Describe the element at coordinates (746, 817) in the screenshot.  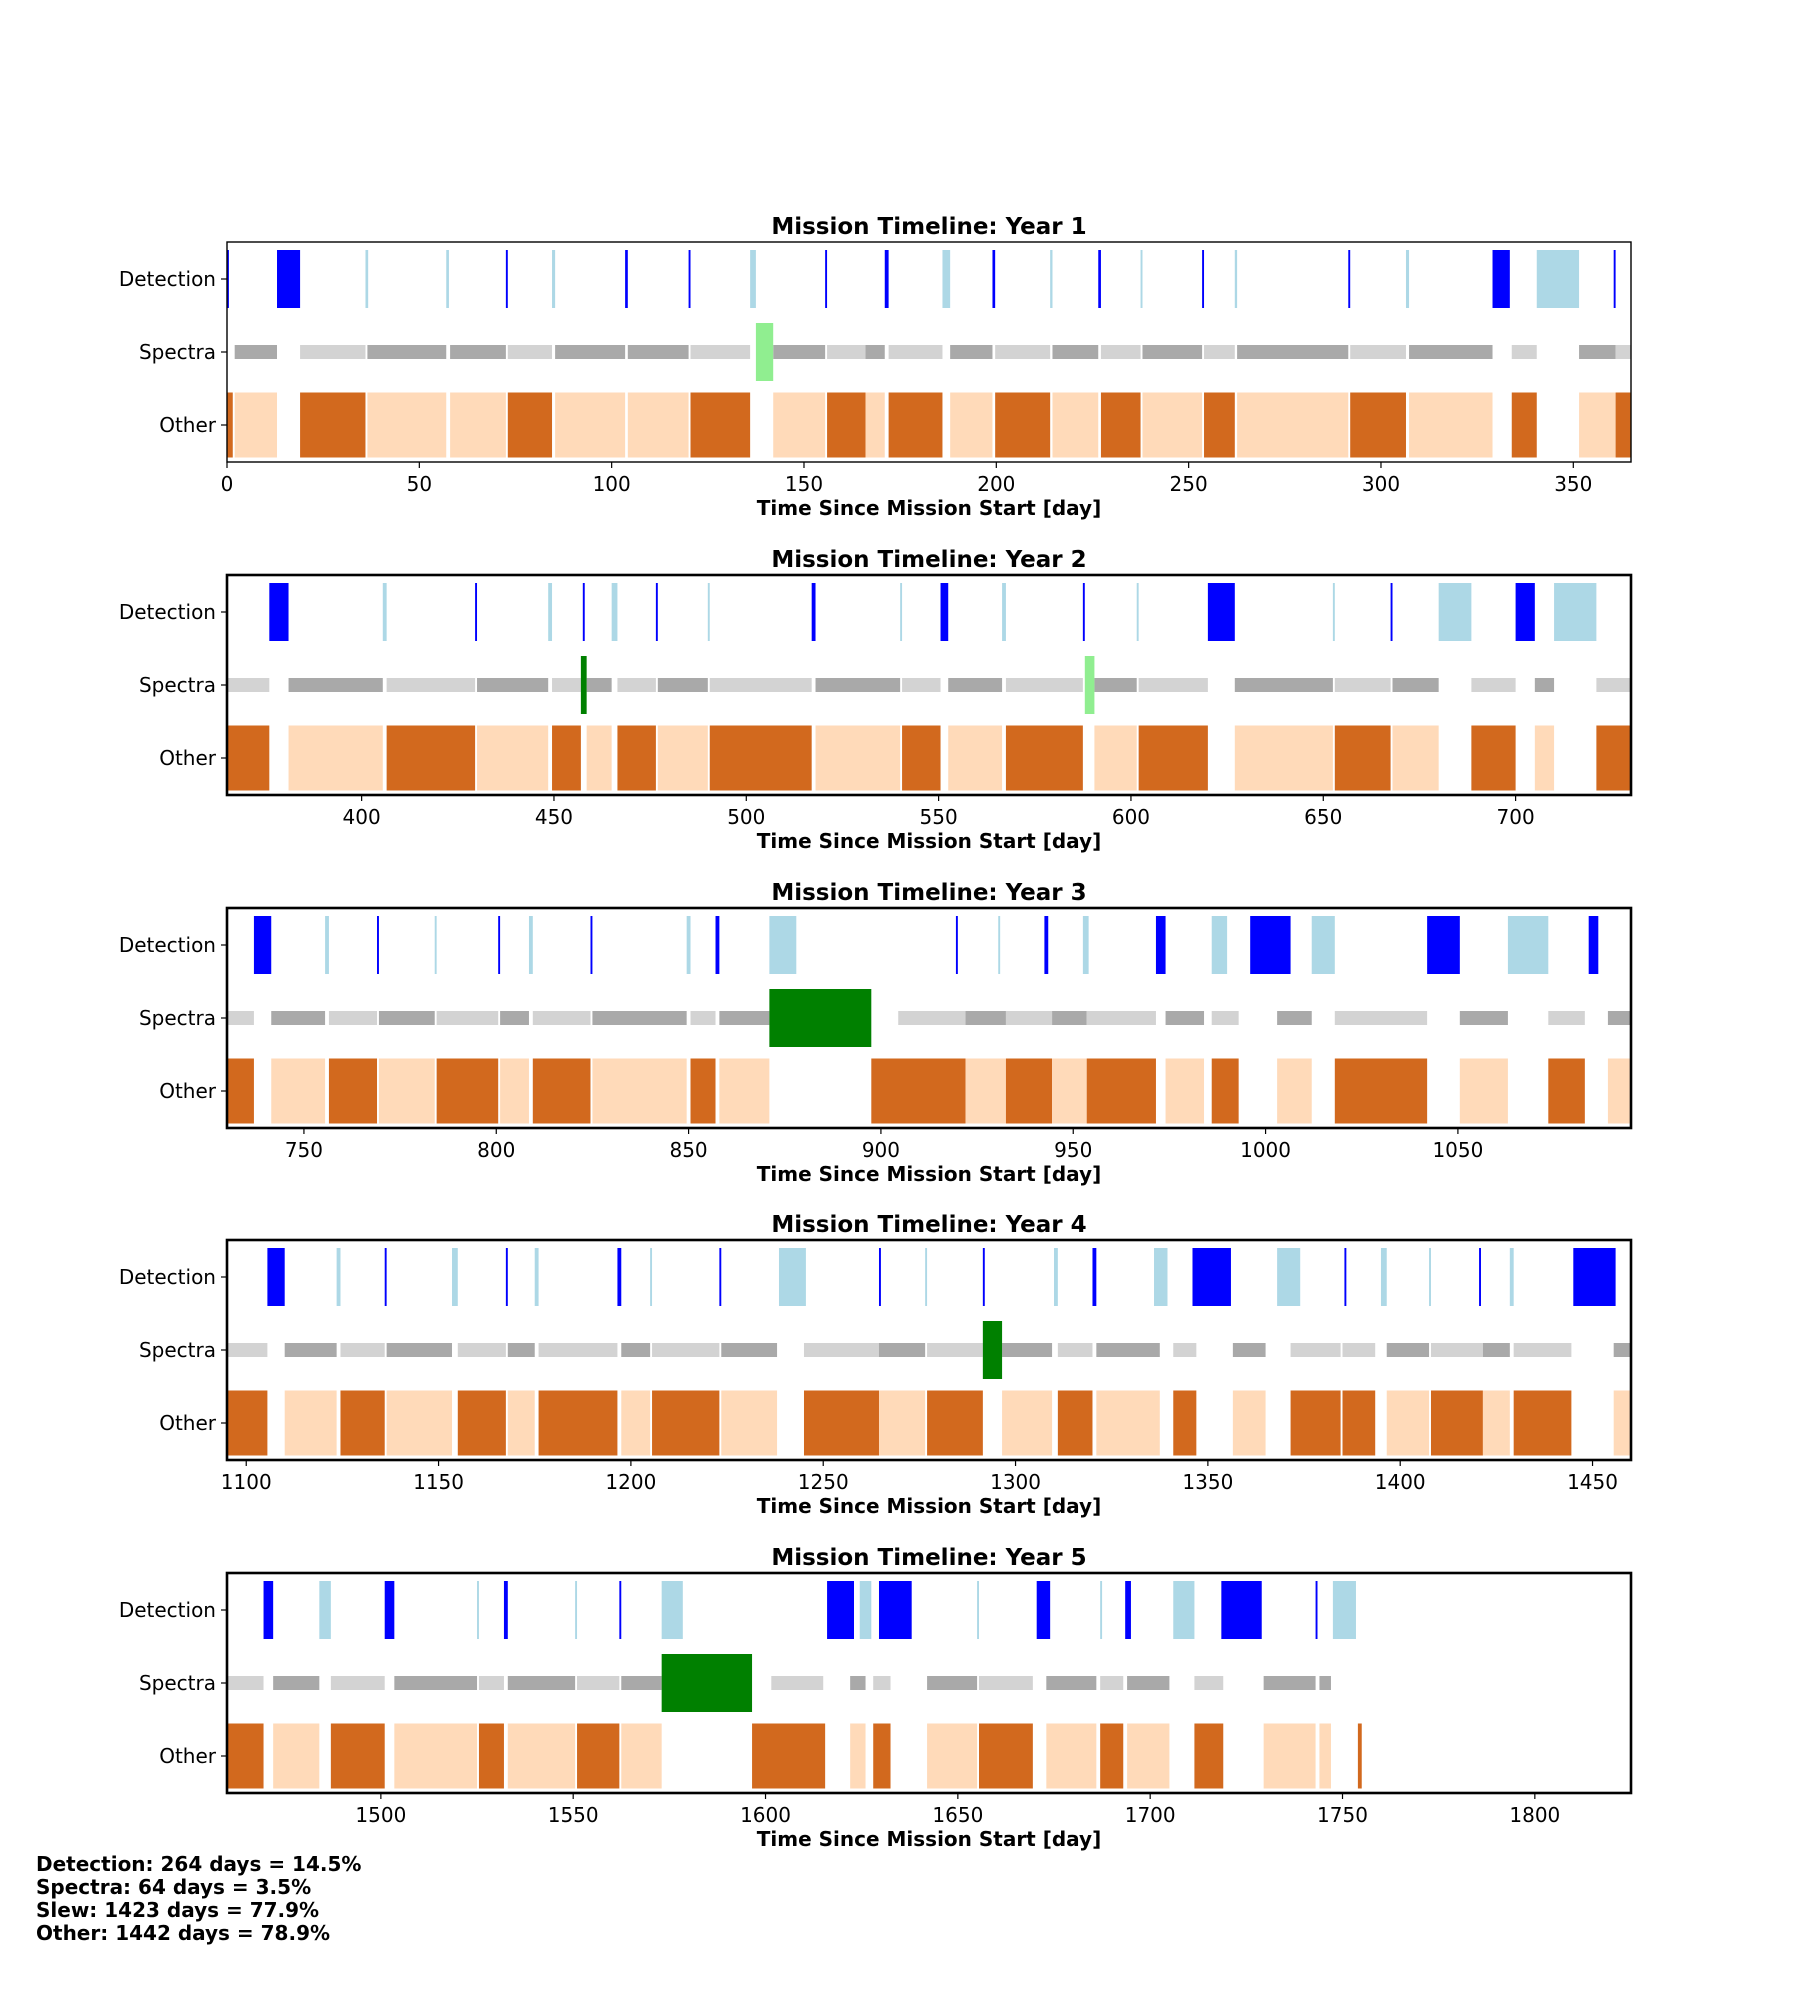
I see `x-tick-label: 500` at that location.